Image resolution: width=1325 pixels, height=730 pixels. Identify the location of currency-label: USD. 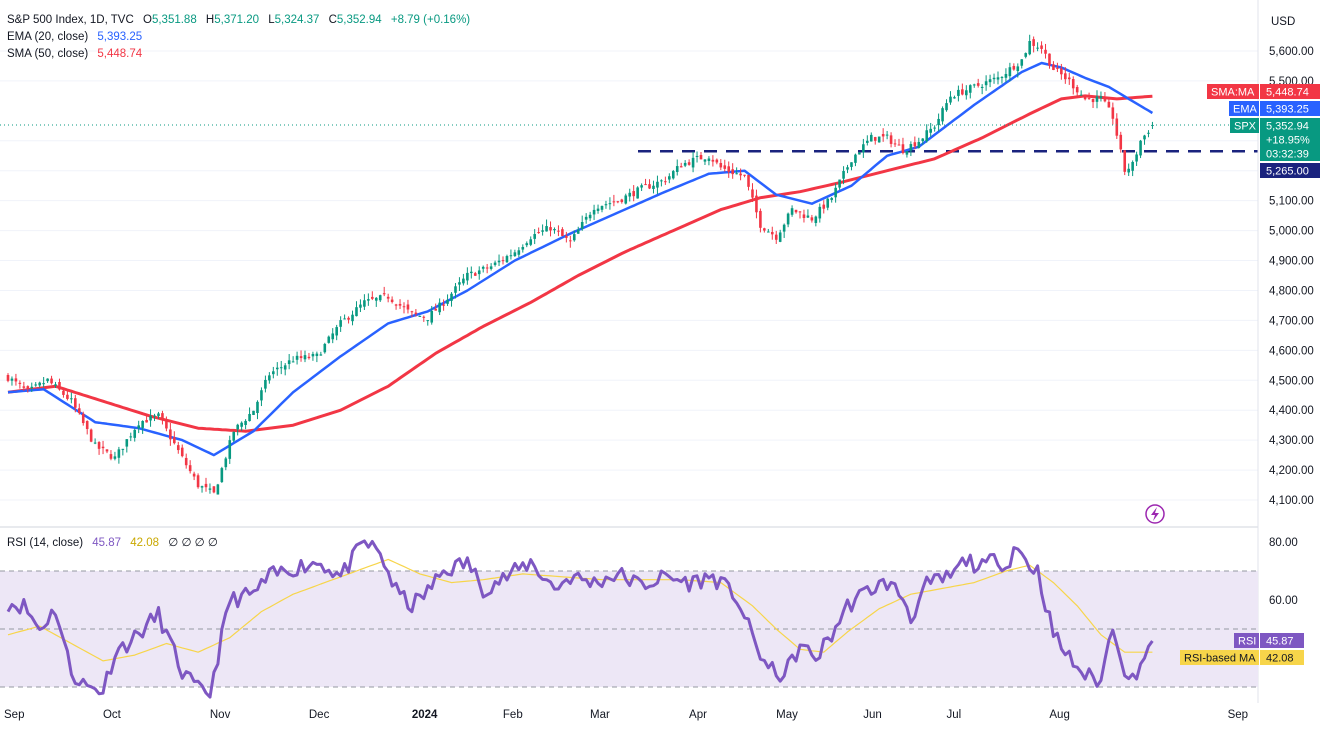
(1283, 22).